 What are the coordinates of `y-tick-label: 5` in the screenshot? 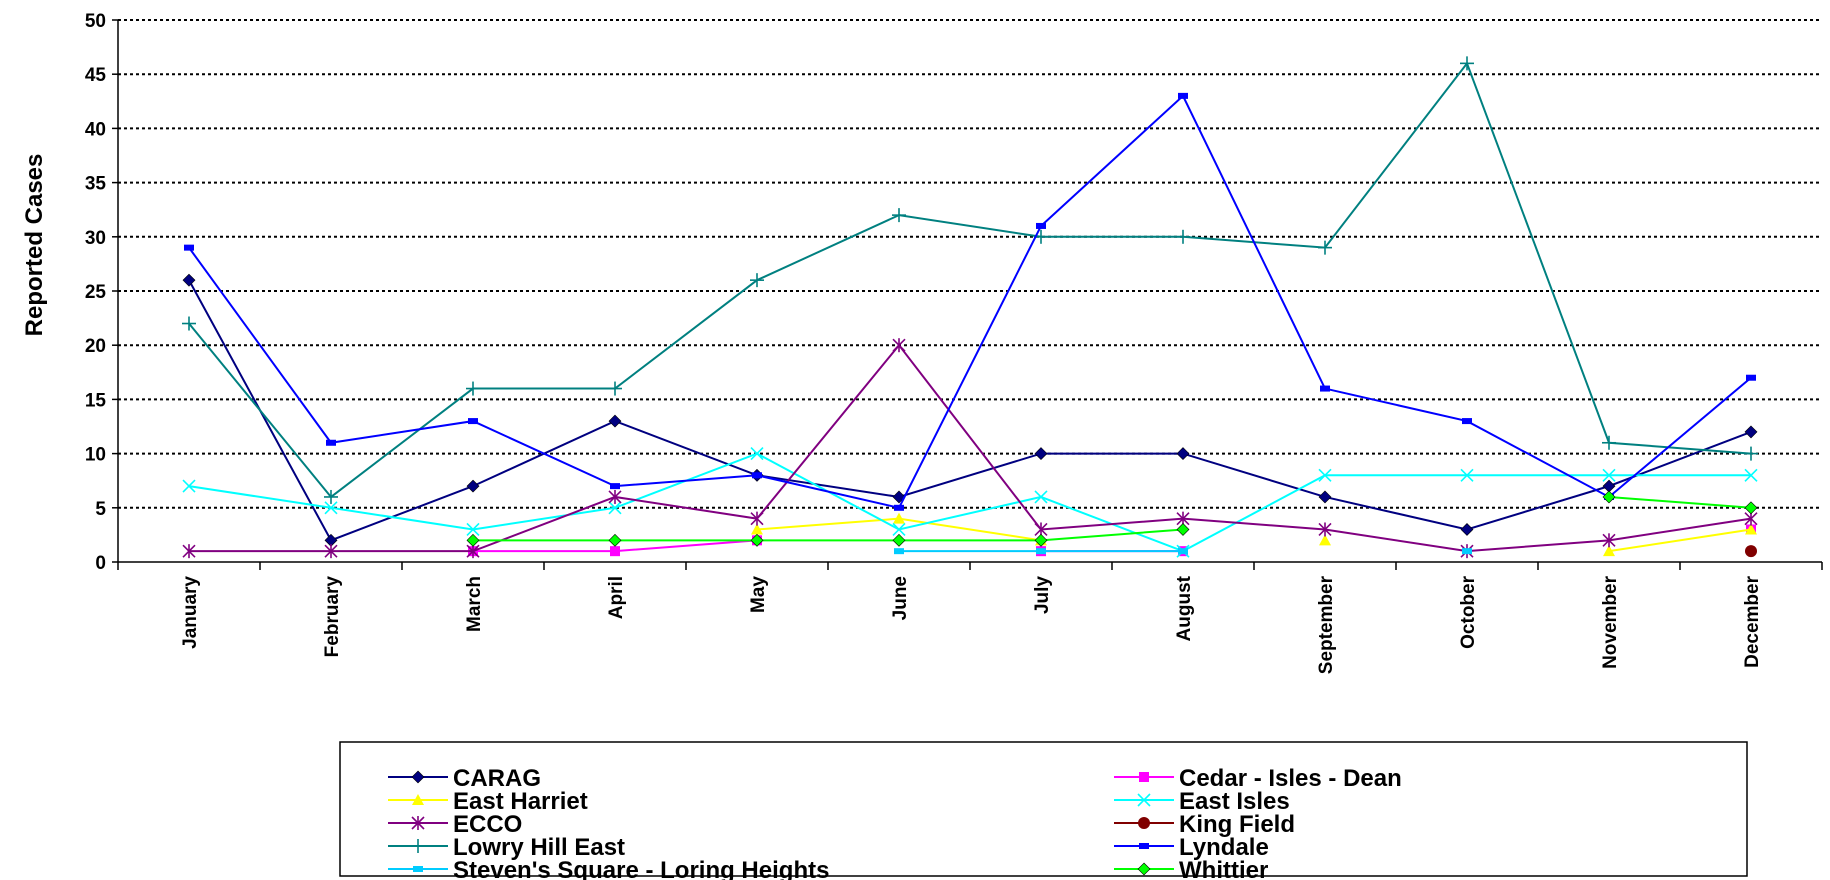 It's located at (100, 509).